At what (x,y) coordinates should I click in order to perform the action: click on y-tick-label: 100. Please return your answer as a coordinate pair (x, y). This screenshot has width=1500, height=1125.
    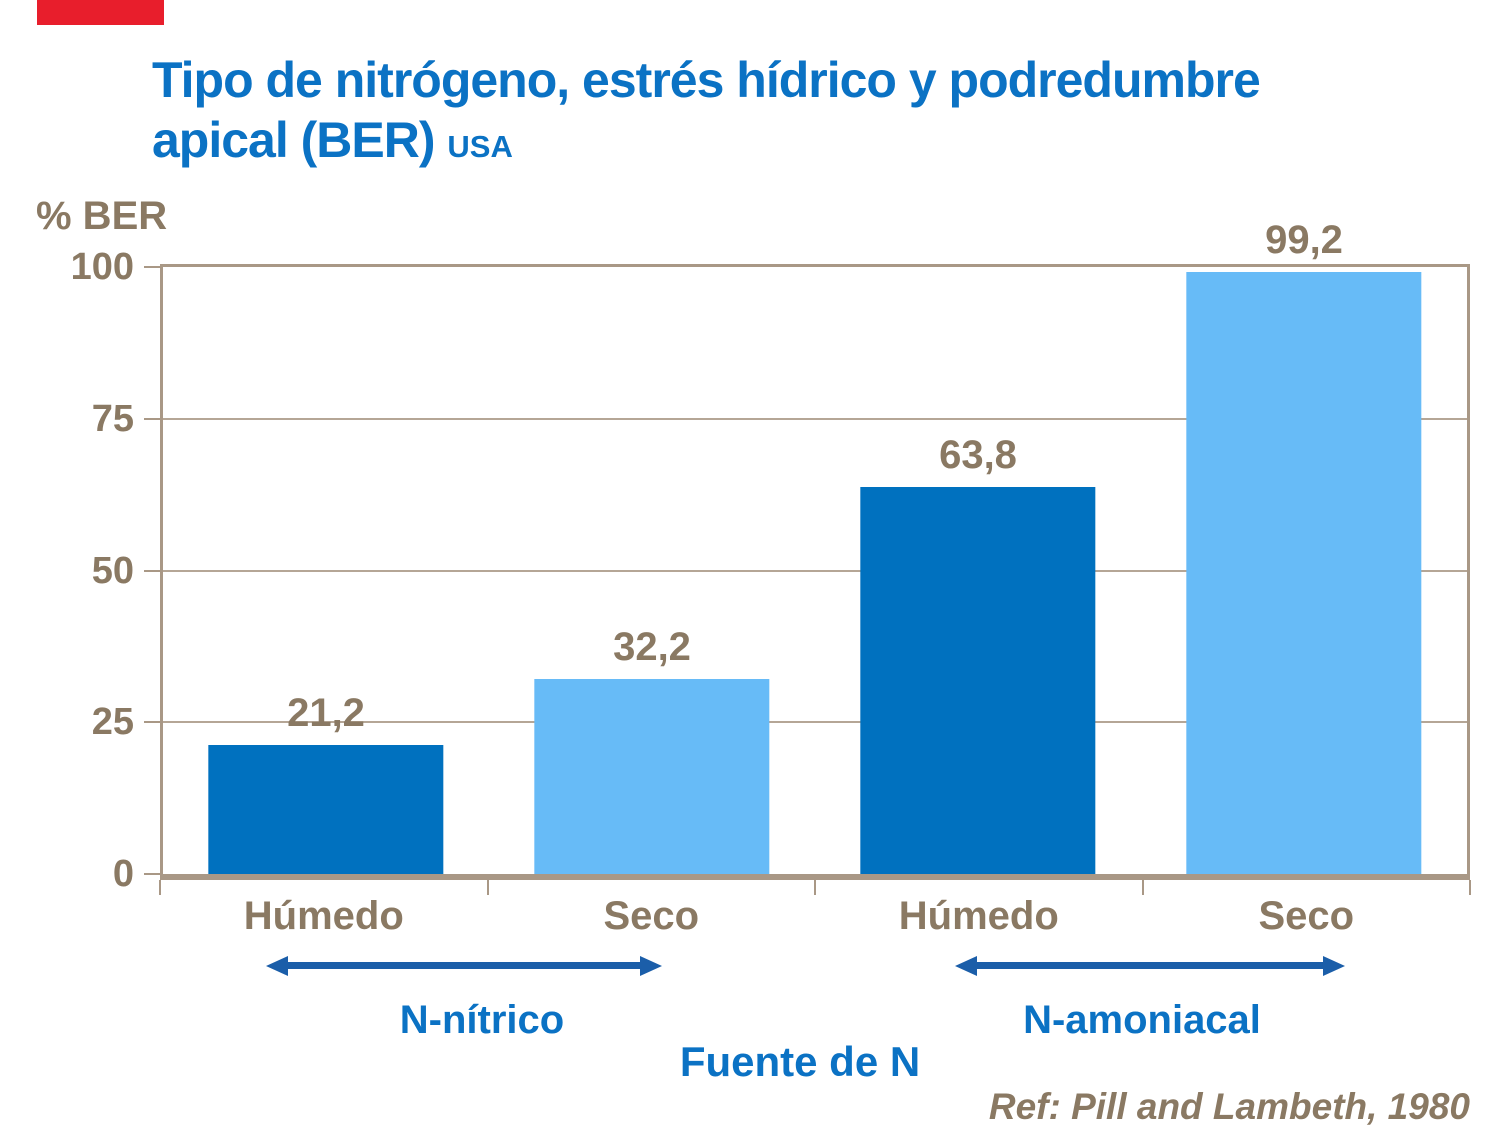
    Looking at the image, I should click on (102, 267).